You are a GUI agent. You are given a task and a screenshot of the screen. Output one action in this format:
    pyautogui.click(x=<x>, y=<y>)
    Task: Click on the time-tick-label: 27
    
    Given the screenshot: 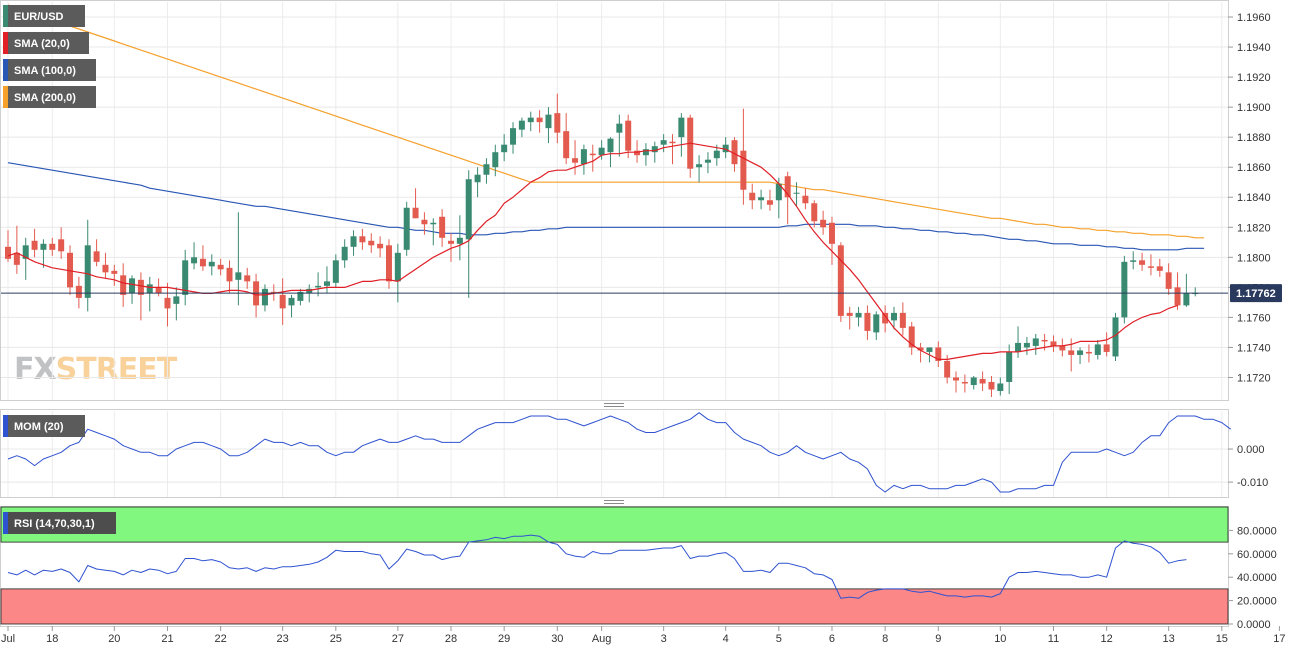 What is the action you would take?
    pyautogui.click(x=398, y=639)
    